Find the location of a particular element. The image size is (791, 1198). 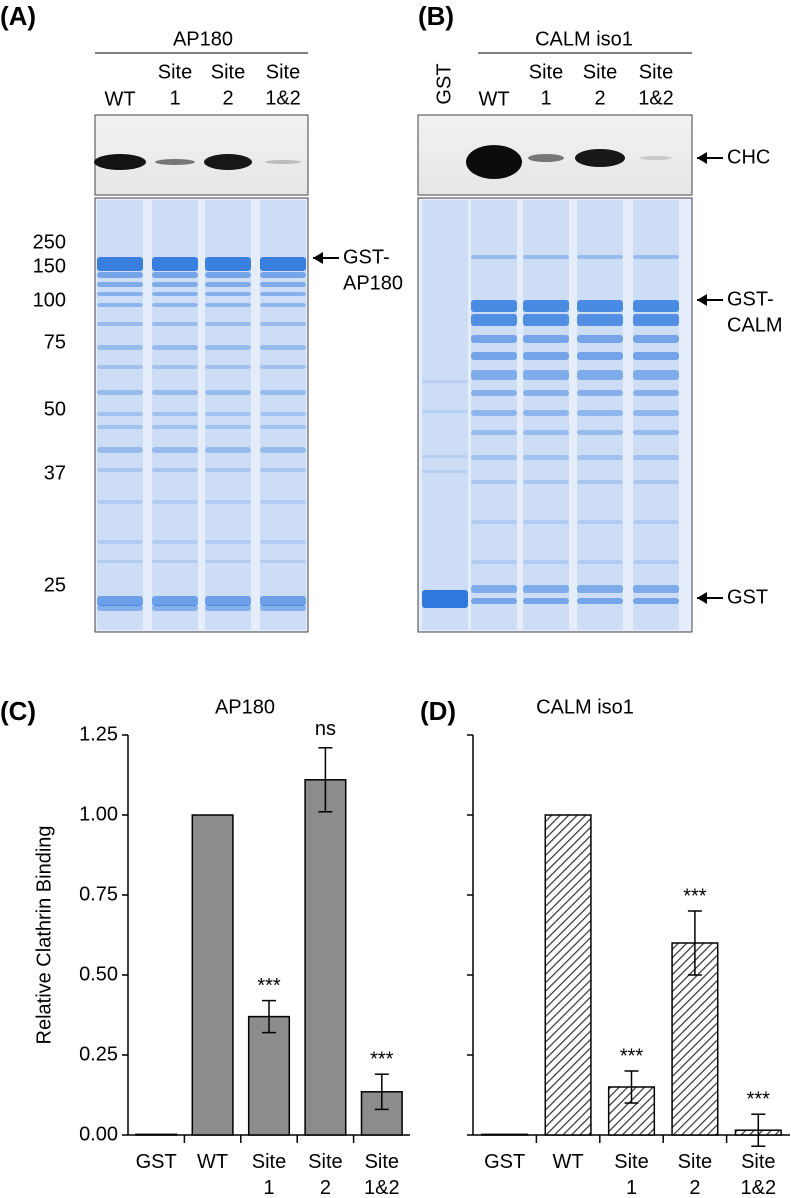

panel-label: (B) is located at coordinates (436, 16).